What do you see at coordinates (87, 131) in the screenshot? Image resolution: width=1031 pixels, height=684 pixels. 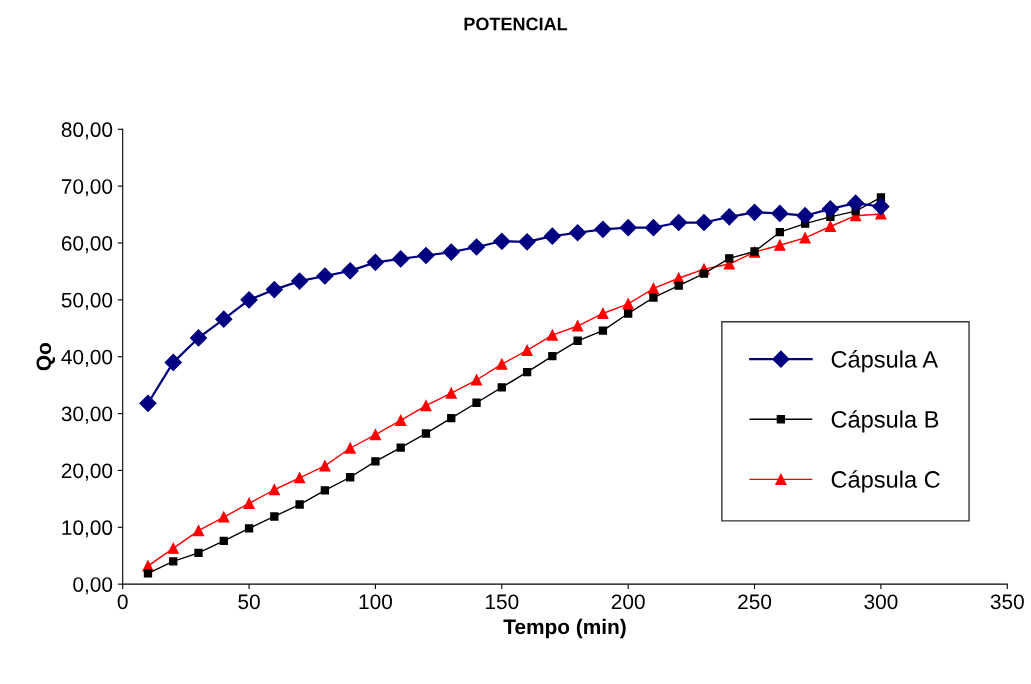 I see `y-tick-label: 80,00` at bounding box center [87, 131].